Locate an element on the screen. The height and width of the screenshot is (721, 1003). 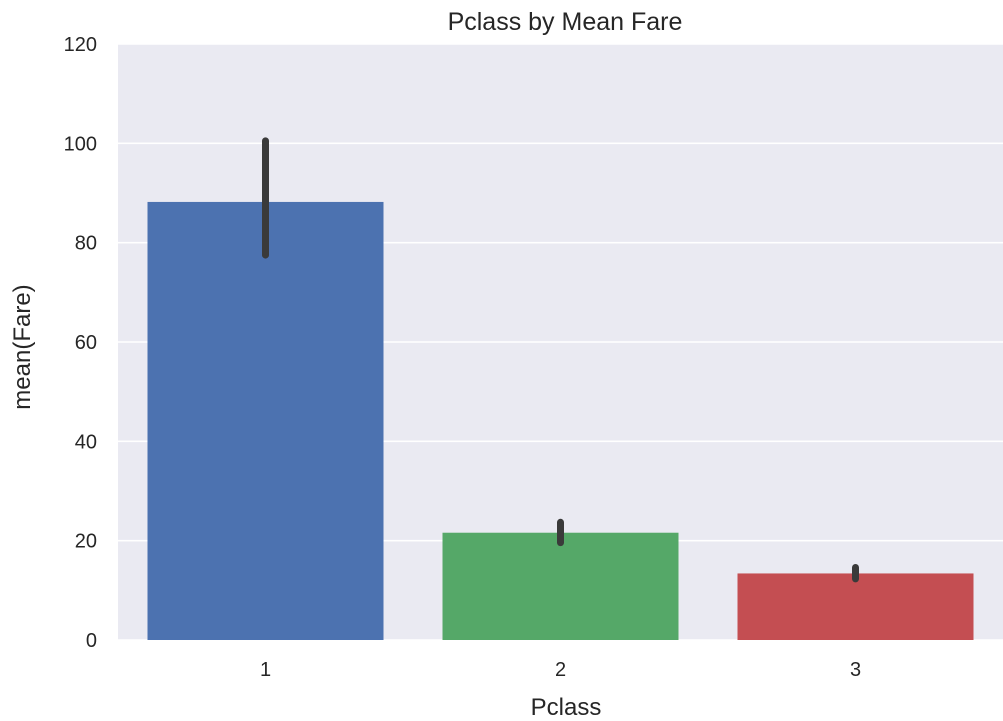
y-tick-labels: 0 20 40 60 80 100 120 is located at coordinates (80, 343).